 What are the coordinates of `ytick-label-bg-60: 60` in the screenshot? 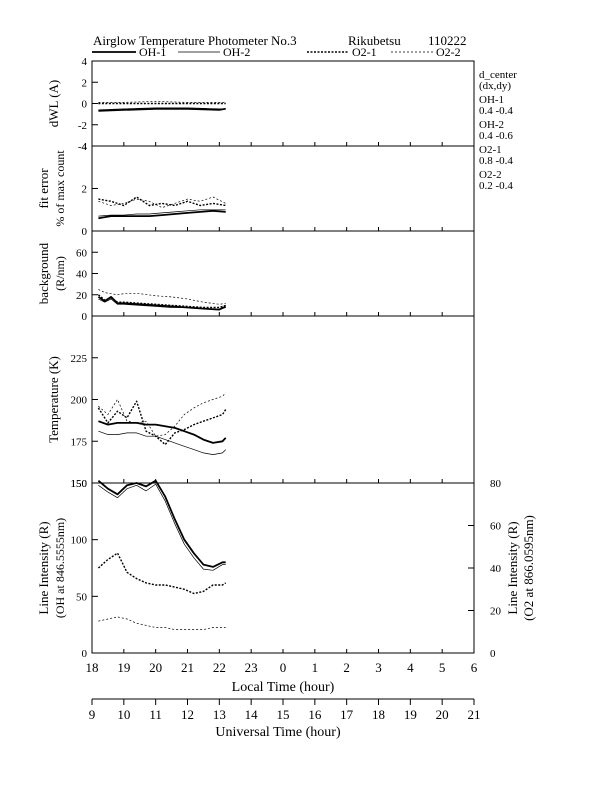 It's located at (82, 253).